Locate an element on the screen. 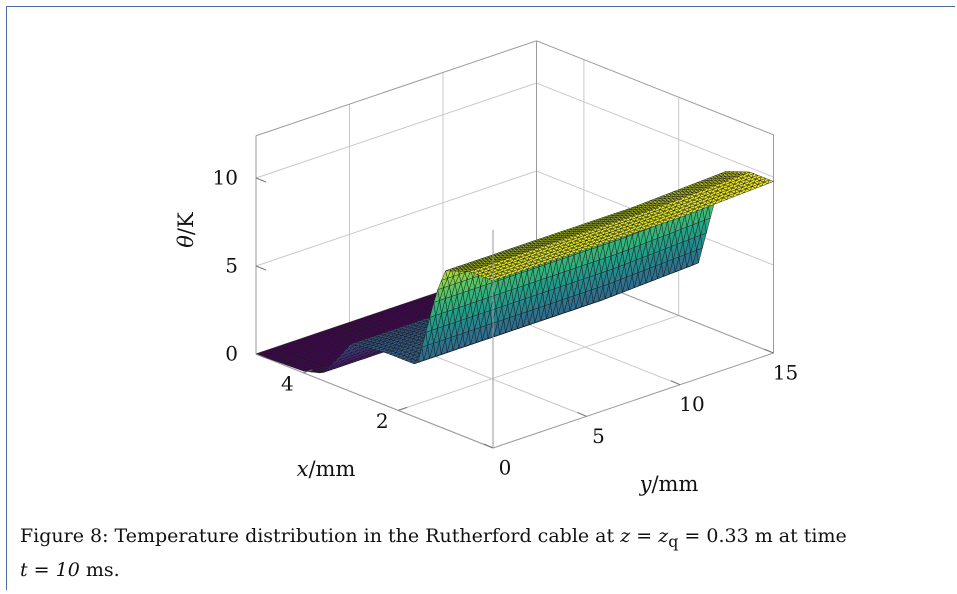  grid-line-x is located at coordinates (538, 362).